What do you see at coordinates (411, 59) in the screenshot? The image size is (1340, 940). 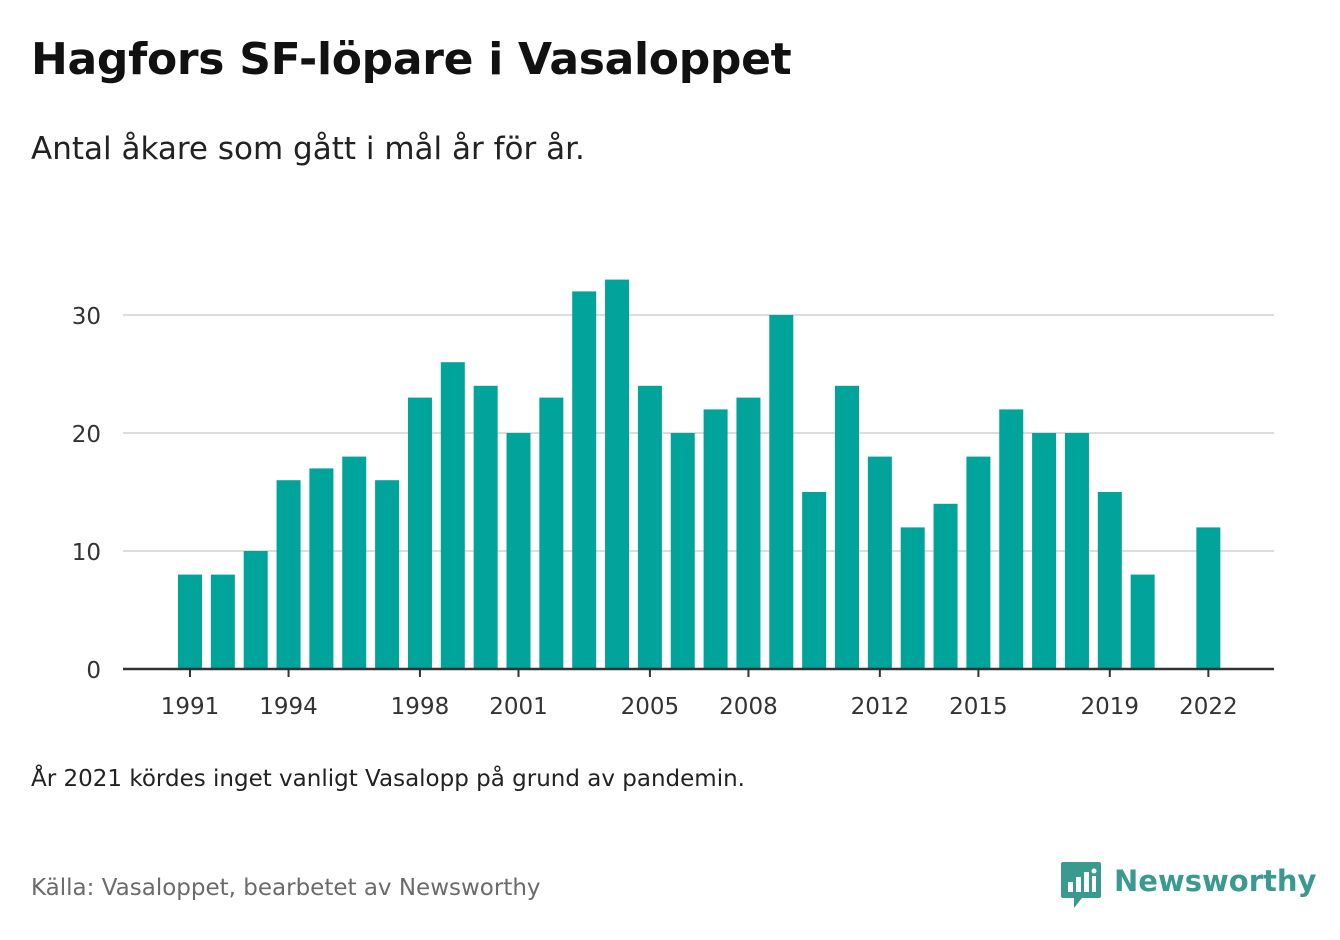 I see `chart-title: Hagfors SF-löpare i Vasaloppet` at bounding box center [411, 59].